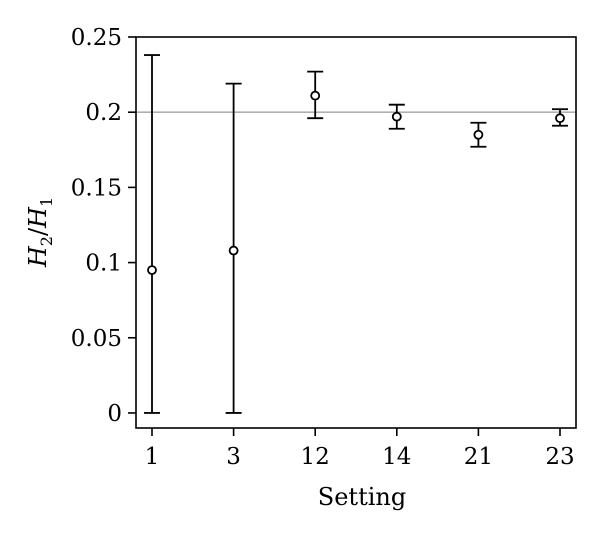 The height and width of the screenshot is (538, 600). Describe the element at coordinates (103, 226) in the screenshot. I see `y-axis-ticks: 0 0.05 0.1 0.15 0.2 0.25` at that location.